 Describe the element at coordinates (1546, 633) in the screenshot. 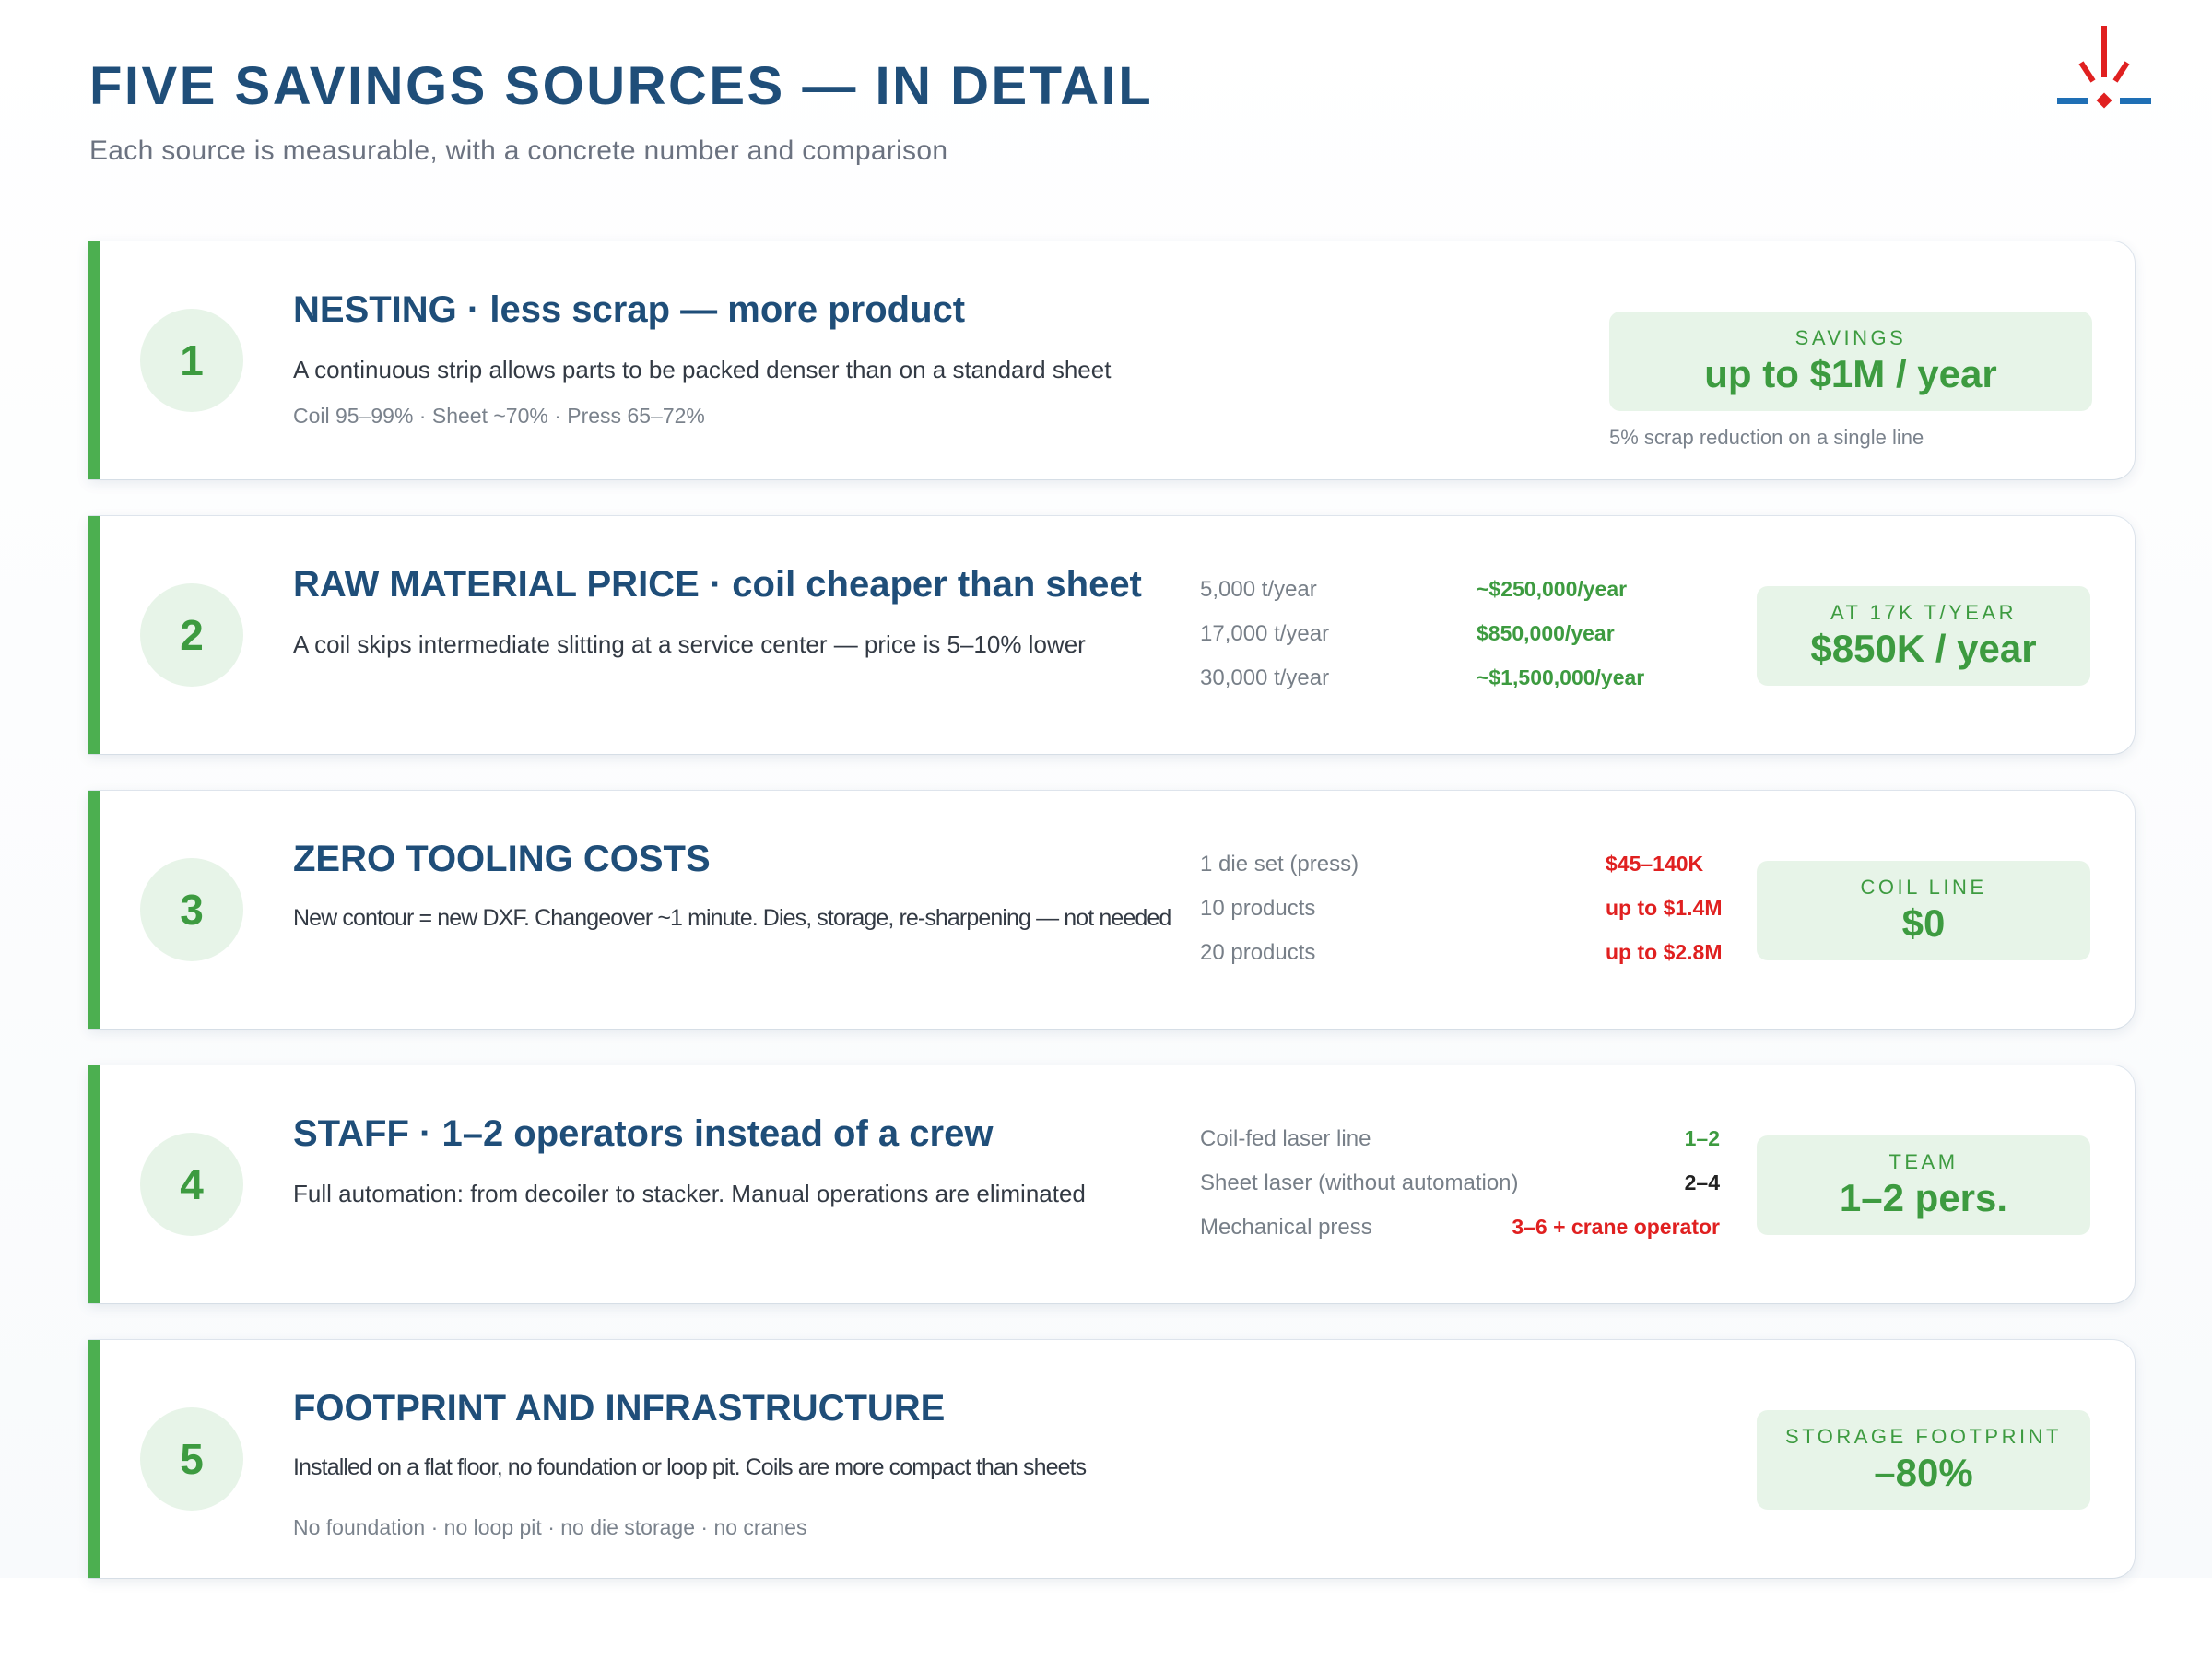

I see `comparison-value: $850,000/year` at that location.